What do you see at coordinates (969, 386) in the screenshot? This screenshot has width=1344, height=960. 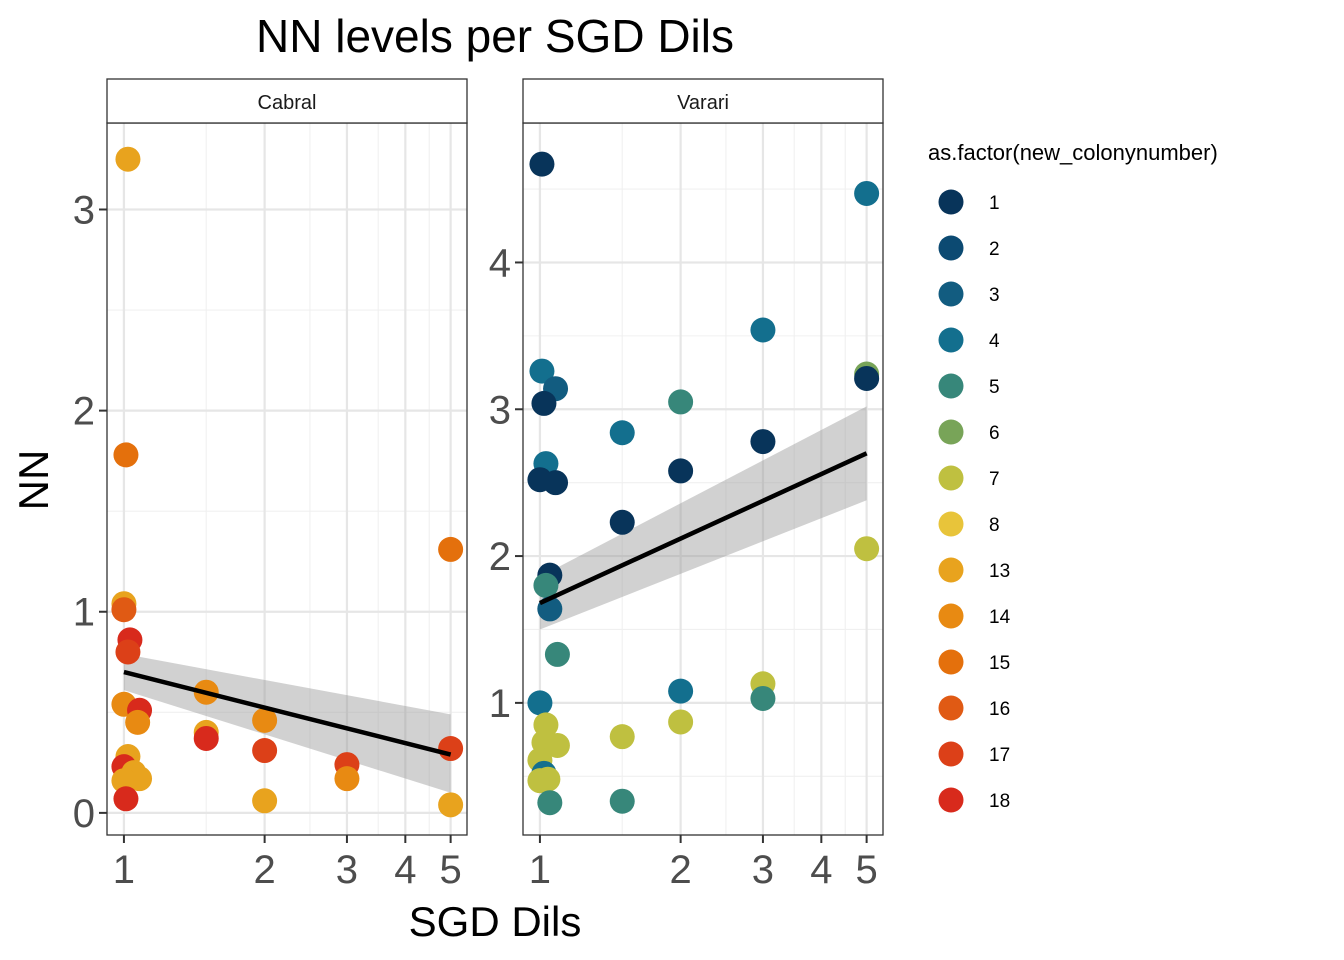 I see `legend-item: 5` at bounding box center [969, 386].